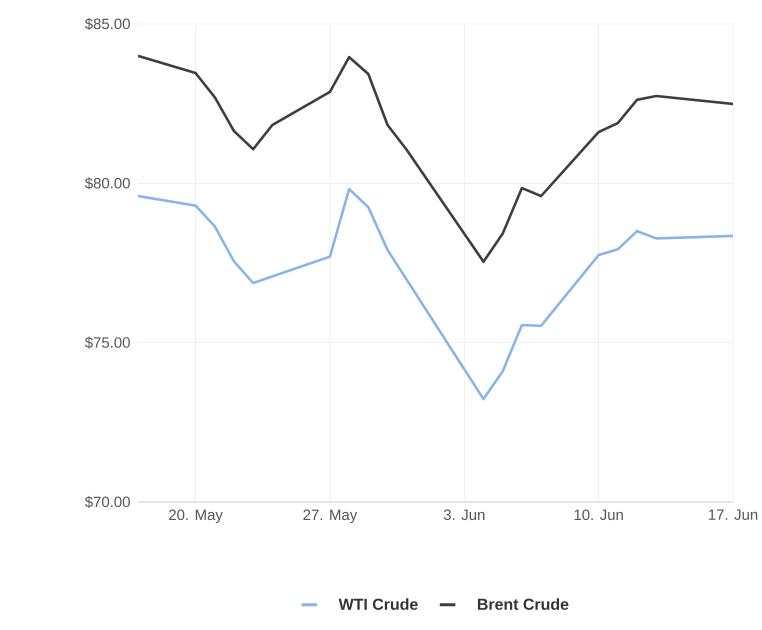 The width and height of the screenshot is (762, 630). Describe the element at coordinates (523, 604) in the screenshot. I see `legend-label: Brent Crude` at that location.